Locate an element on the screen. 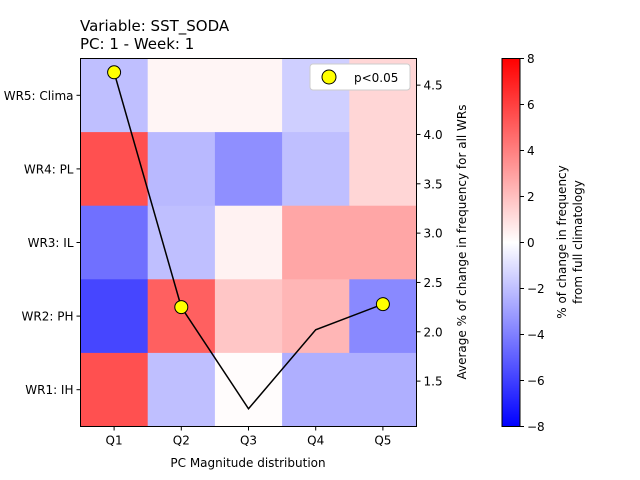 The image size is (640, 480). row-tick-label: WR2: PH is located at coordinates (48, 317).